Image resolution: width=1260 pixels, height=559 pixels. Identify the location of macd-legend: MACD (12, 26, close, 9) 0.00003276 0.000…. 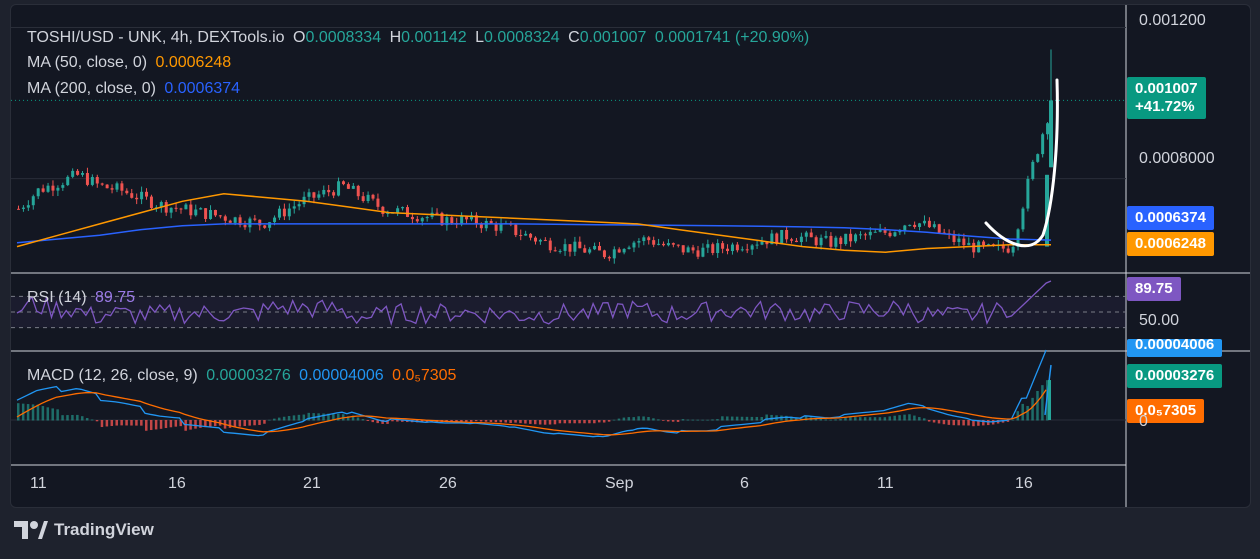
(243, 376).